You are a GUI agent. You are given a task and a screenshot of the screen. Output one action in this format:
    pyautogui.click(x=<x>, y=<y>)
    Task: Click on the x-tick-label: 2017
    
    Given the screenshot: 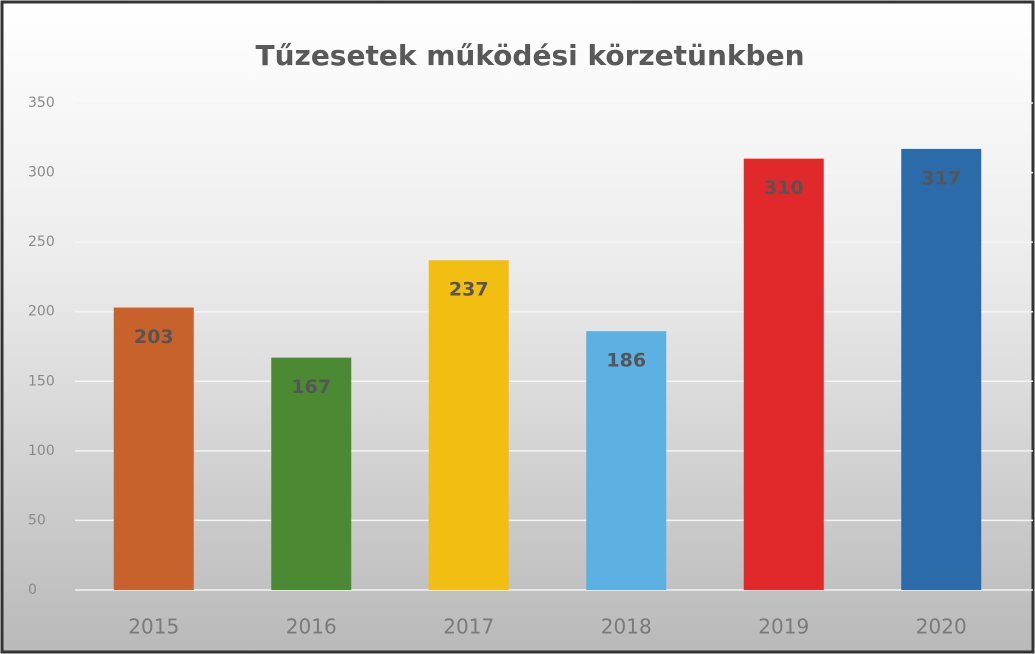 What is the action you would take?
    pyautogui.click(x=468, y=627)
    